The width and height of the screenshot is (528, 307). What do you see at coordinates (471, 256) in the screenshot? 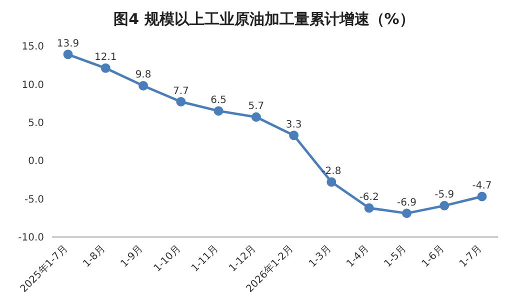
I see `x-tick-label: 1-7月` at bounding box center [471, 256].